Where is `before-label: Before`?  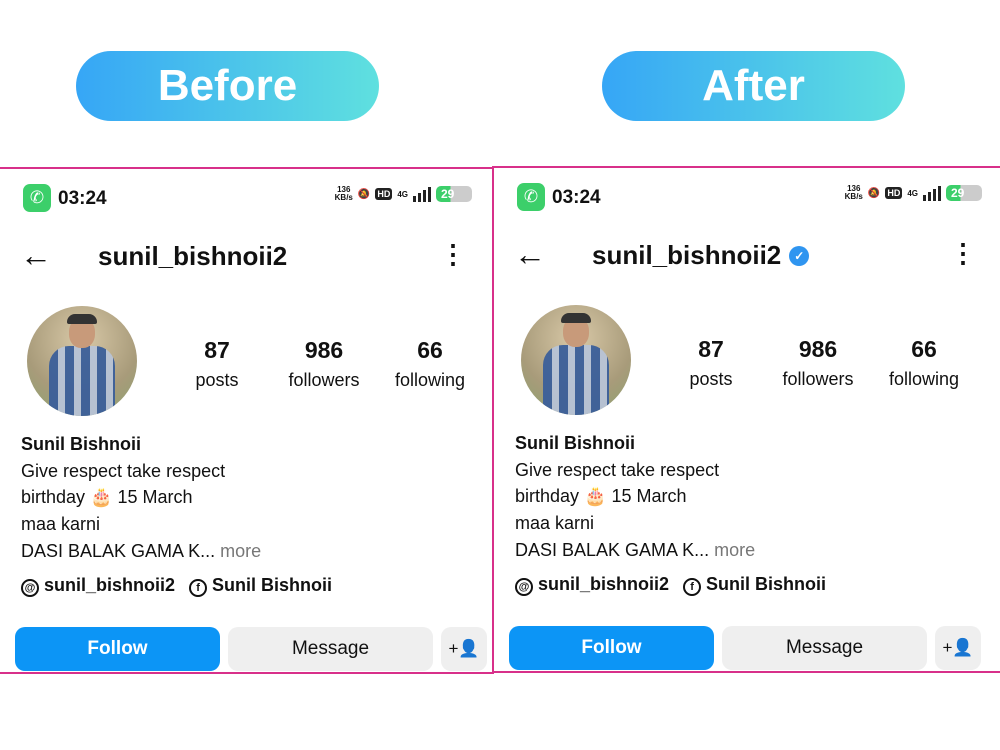
before-label: Before is located at coordinates (227, 86).